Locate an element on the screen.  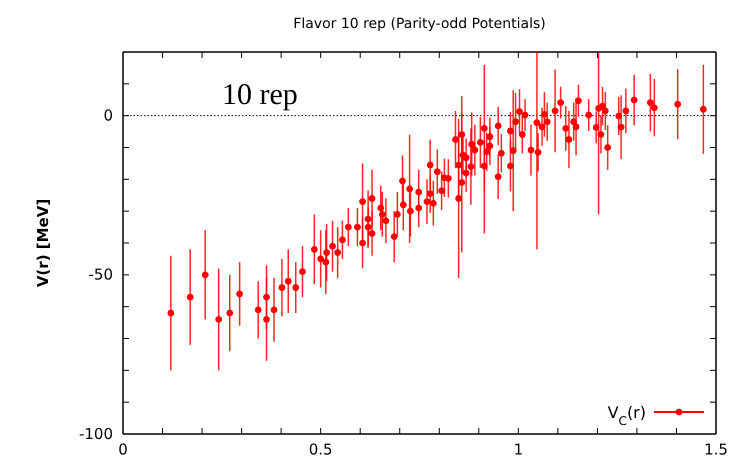
y-tick-label: 0 is located at coordinates (108, 115).